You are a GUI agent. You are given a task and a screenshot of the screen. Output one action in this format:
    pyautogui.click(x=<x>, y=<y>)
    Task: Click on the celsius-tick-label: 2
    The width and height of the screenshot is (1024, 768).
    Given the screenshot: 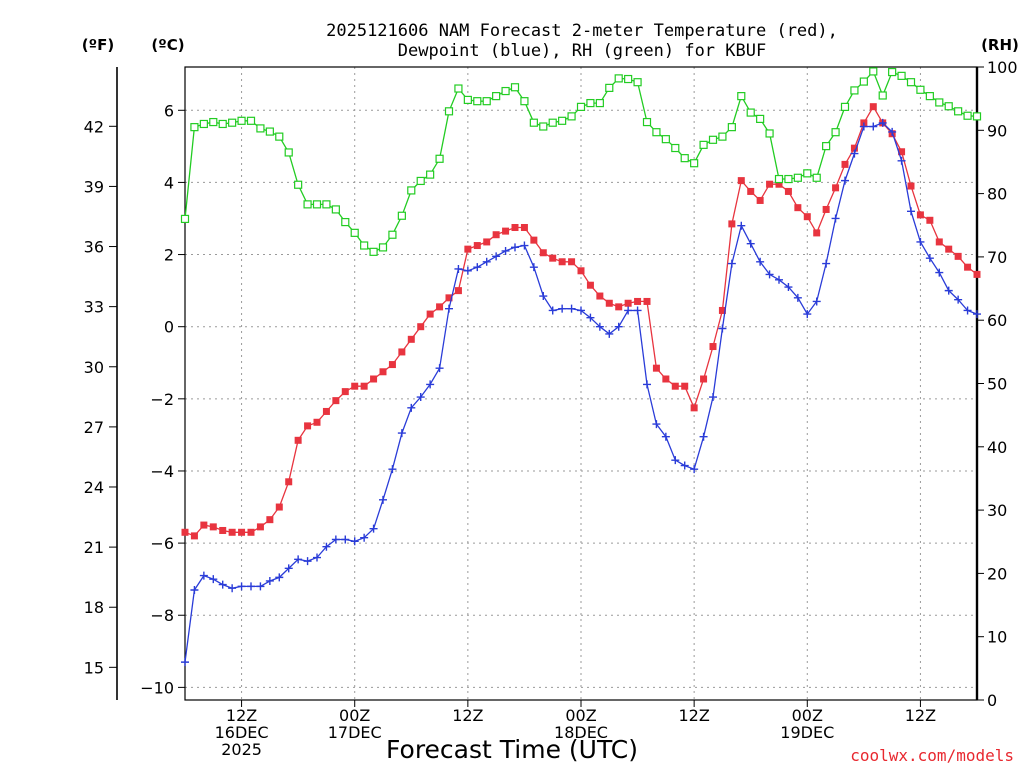 What is the action you would take?
    pyautogui.click(x=169, y=255)
    